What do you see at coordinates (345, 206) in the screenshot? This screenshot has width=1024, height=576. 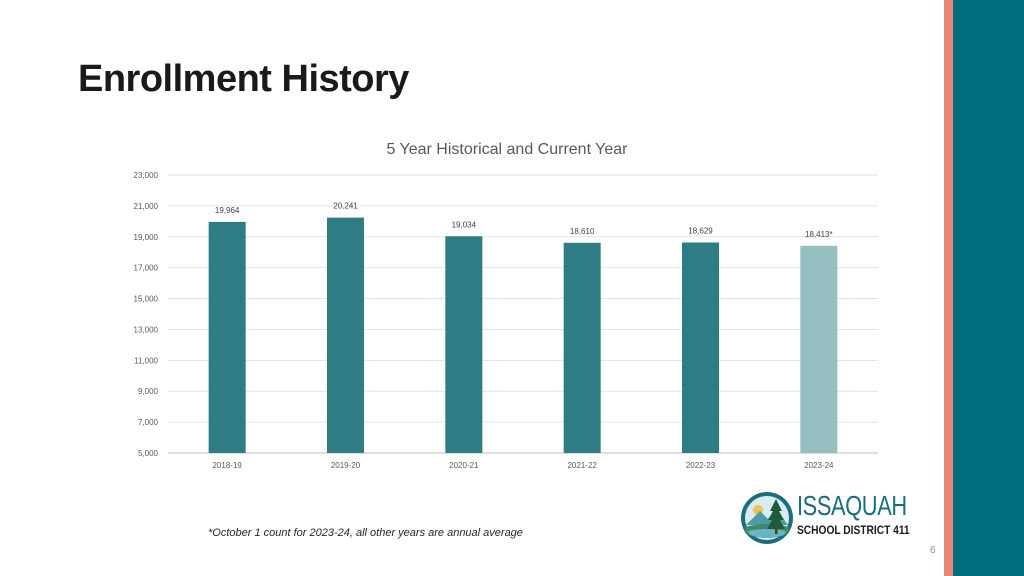 I see `data-label: 20,241` at bounding box center [345, 206].